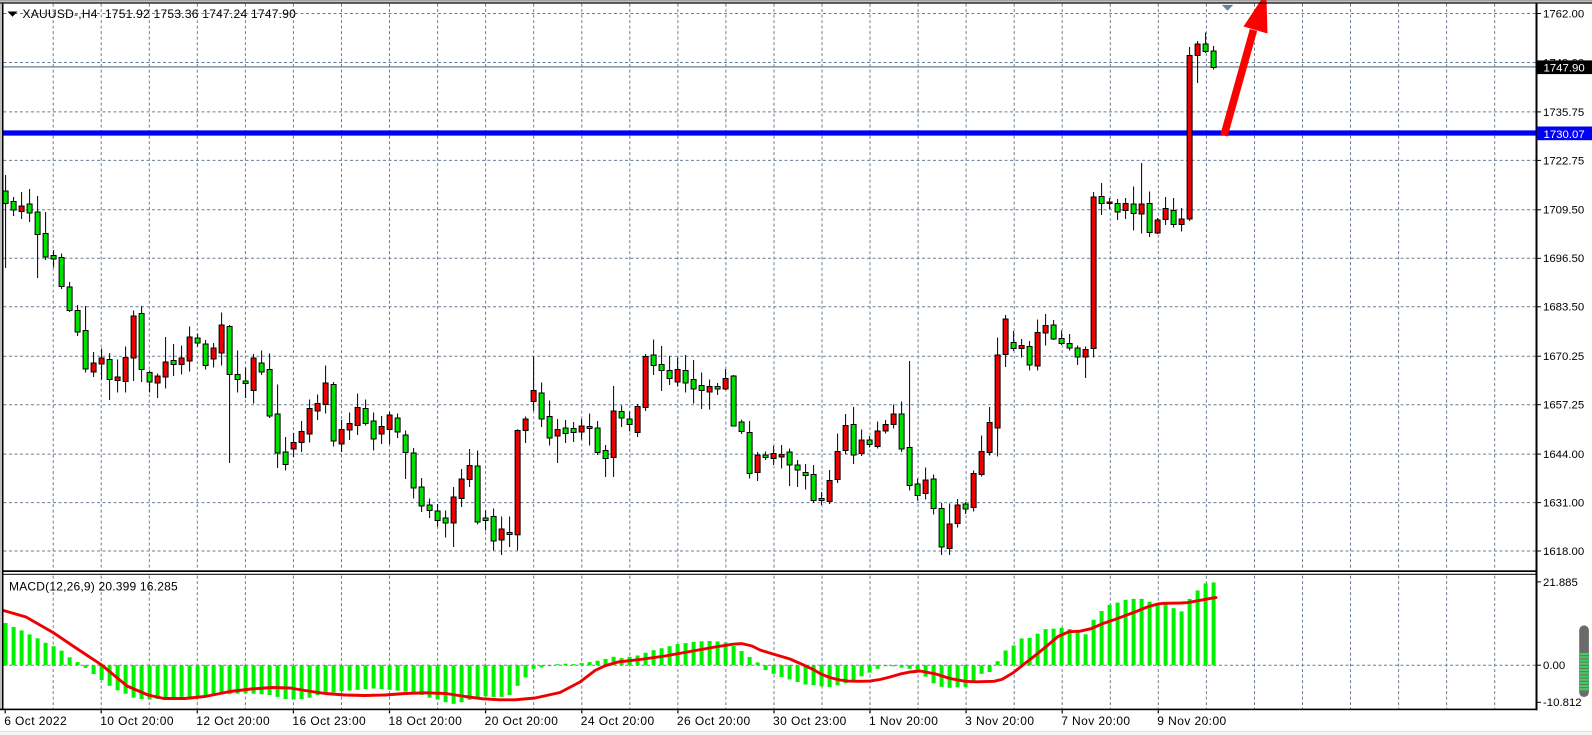 The width and height of the screenshot is (1592, 735). What do you see at coordinates (1564, 69) in the screenshot?
I see `svg-text: 1747.90` at bounding box center [1564, 69].